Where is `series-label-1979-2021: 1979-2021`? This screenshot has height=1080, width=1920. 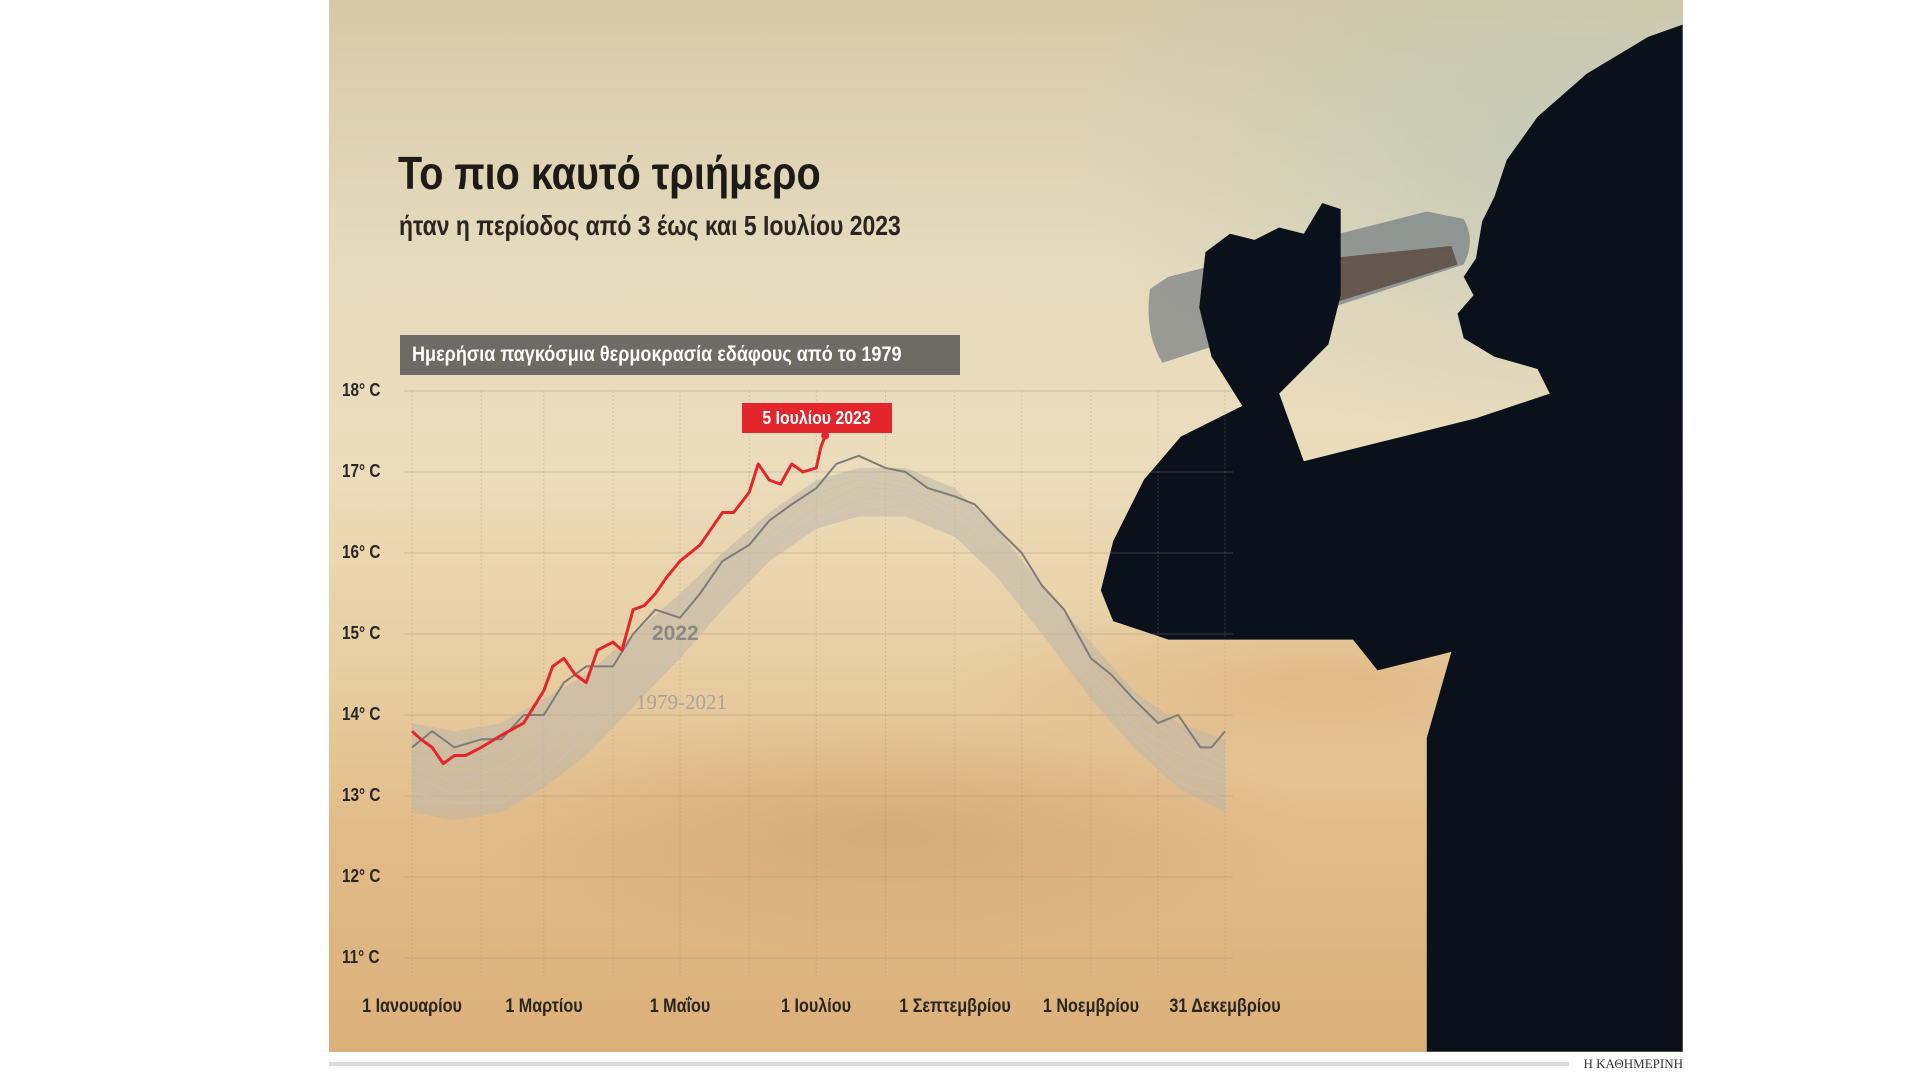 series-label-1979-2021: 1979-2021 is located at coordinates (681, 702).